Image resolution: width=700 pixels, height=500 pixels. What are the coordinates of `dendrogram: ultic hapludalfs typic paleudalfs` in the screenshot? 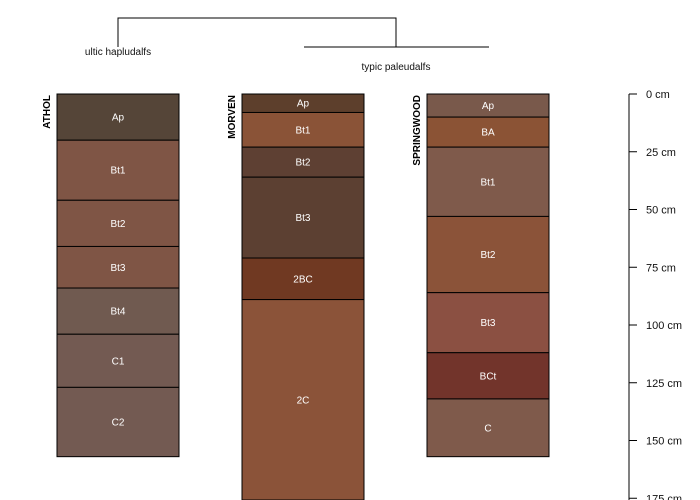 It's located at (287, 45).